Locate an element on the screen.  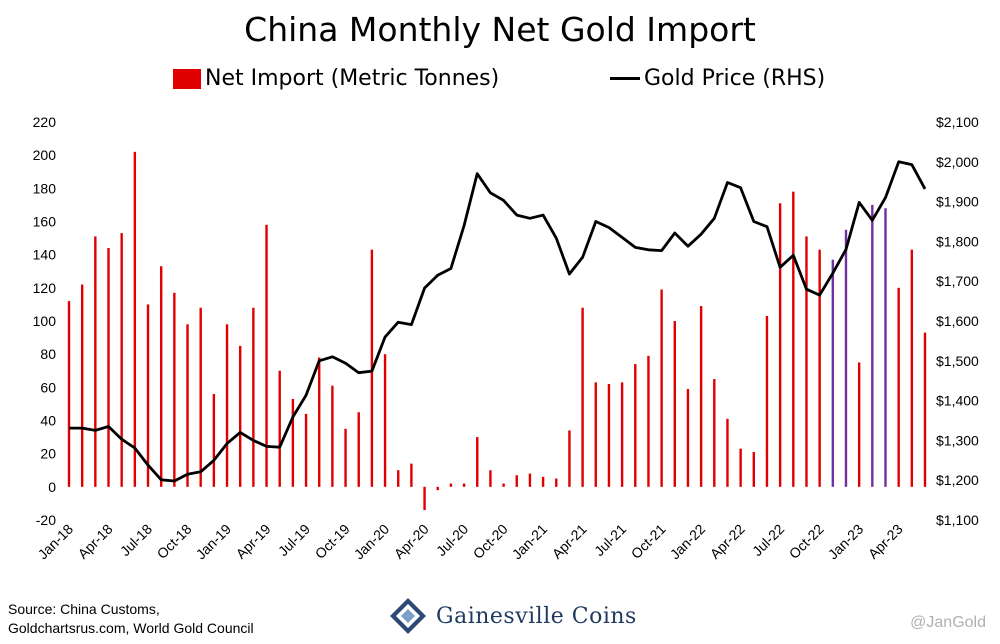
left-tick-label: 140 is located at coordinates (45, 255).